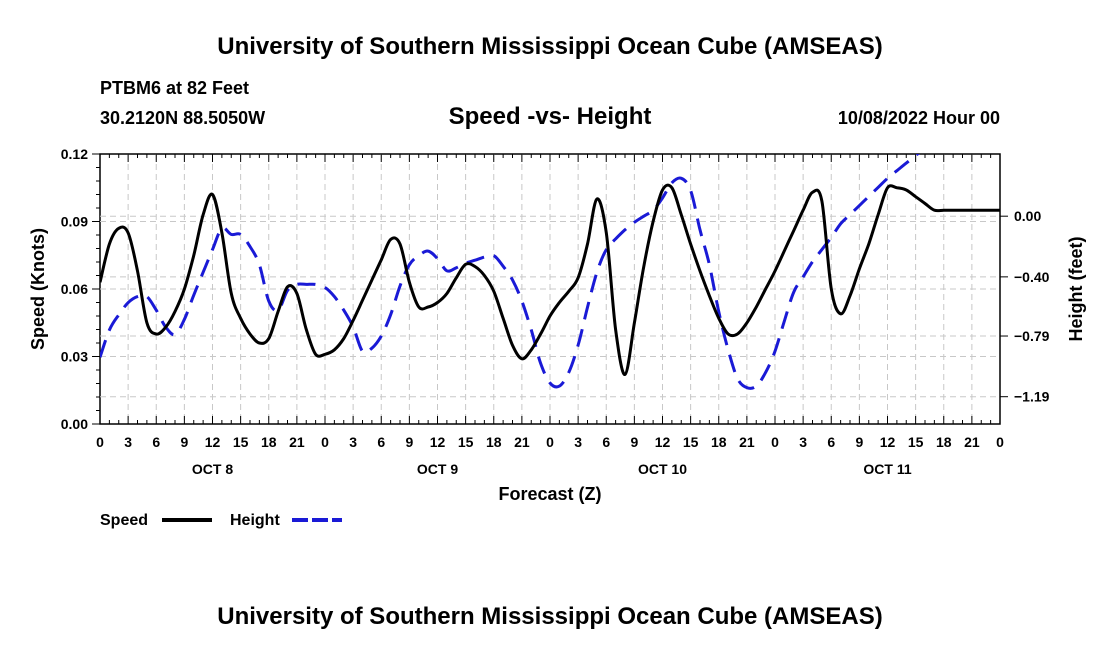  I want to click on day-labels: OCT 8 OCT 9 OCT 10 OCT 11, so click(552, 469).